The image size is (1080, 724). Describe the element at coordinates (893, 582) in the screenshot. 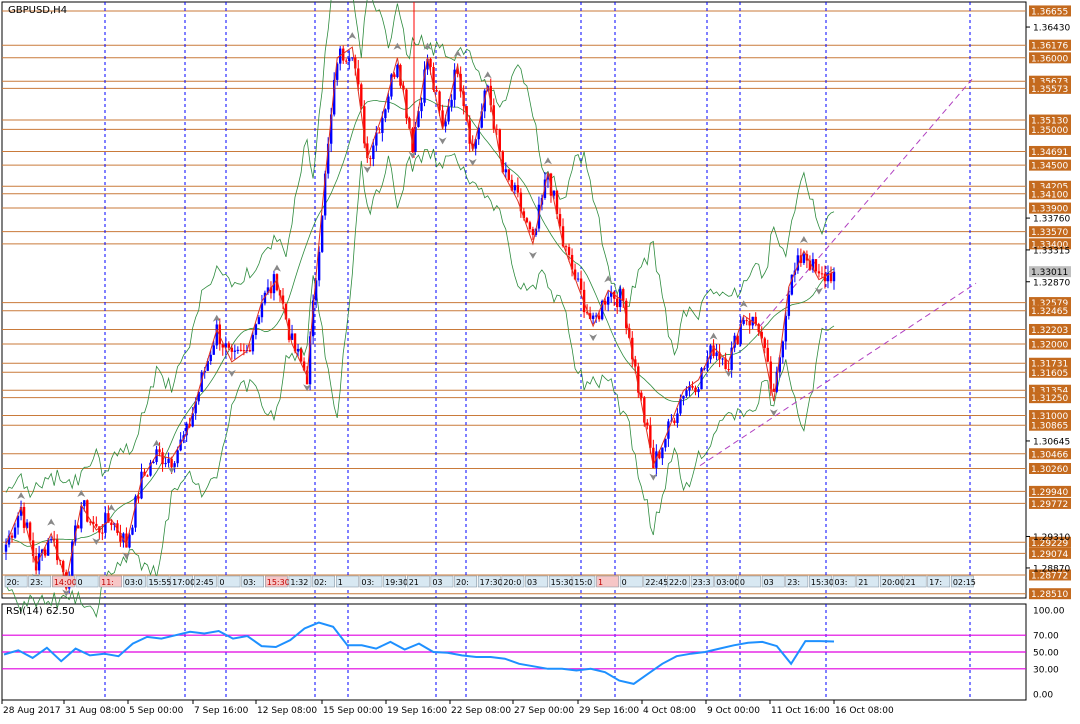

I see `time-label: 20:00` at that location.